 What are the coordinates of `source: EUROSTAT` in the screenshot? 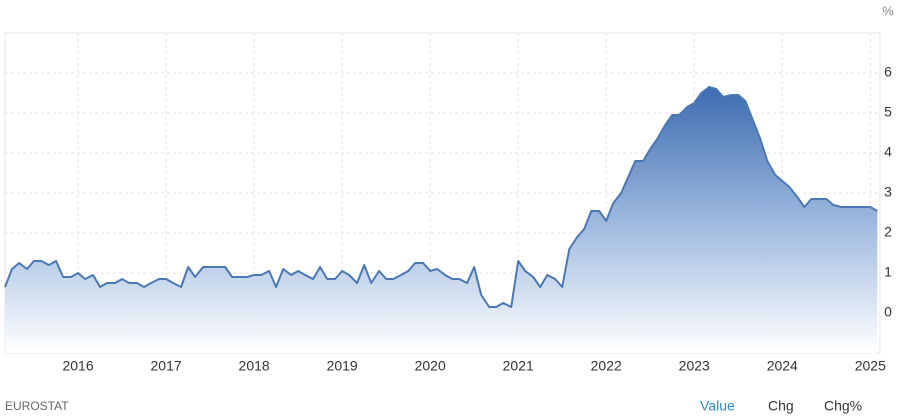 It's located at (37, 406).